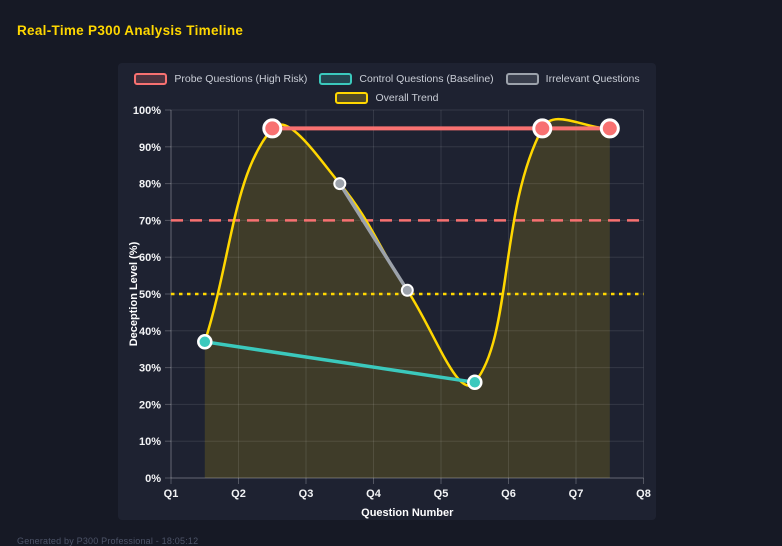  What do you see at coordinates (150, 369) in the screenshot?
I see `y-tick-label: 30%` at bounding box center [150, 369].